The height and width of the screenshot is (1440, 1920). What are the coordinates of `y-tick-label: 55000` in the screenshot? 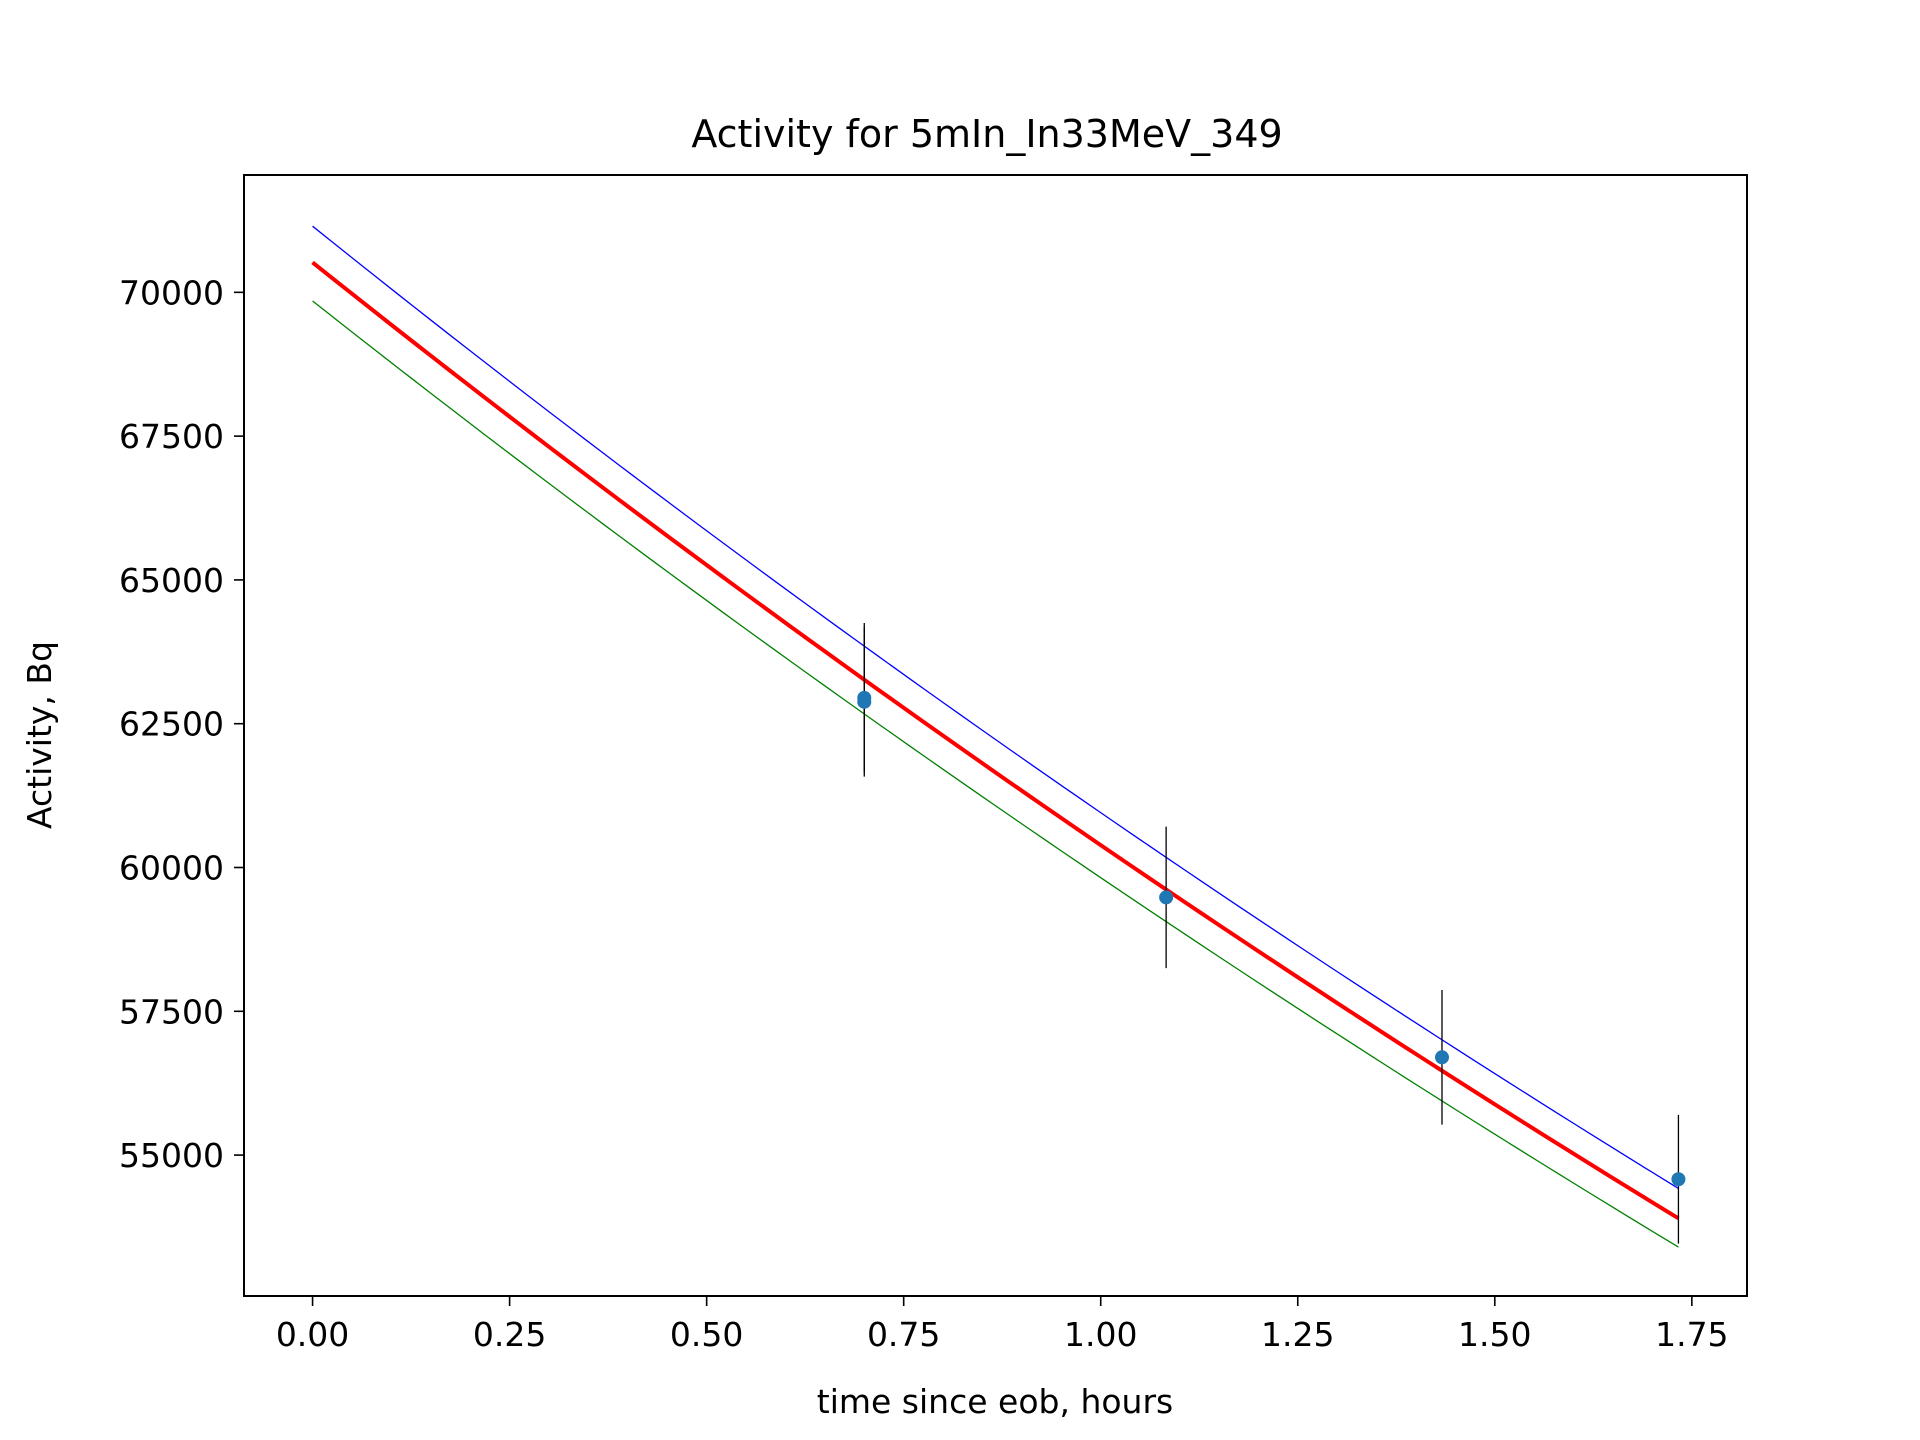 It's located at (171, 1155).